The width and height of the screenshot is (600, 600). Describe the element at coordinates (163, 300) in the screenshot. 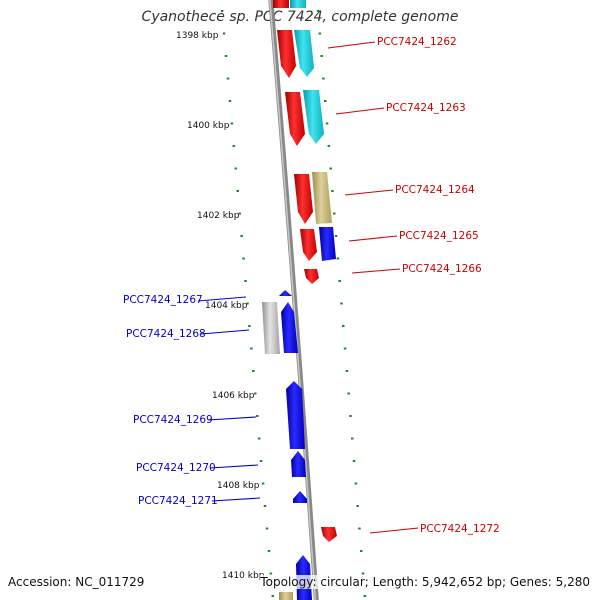

I see `gene-label: PCC7424_1267` at that location.